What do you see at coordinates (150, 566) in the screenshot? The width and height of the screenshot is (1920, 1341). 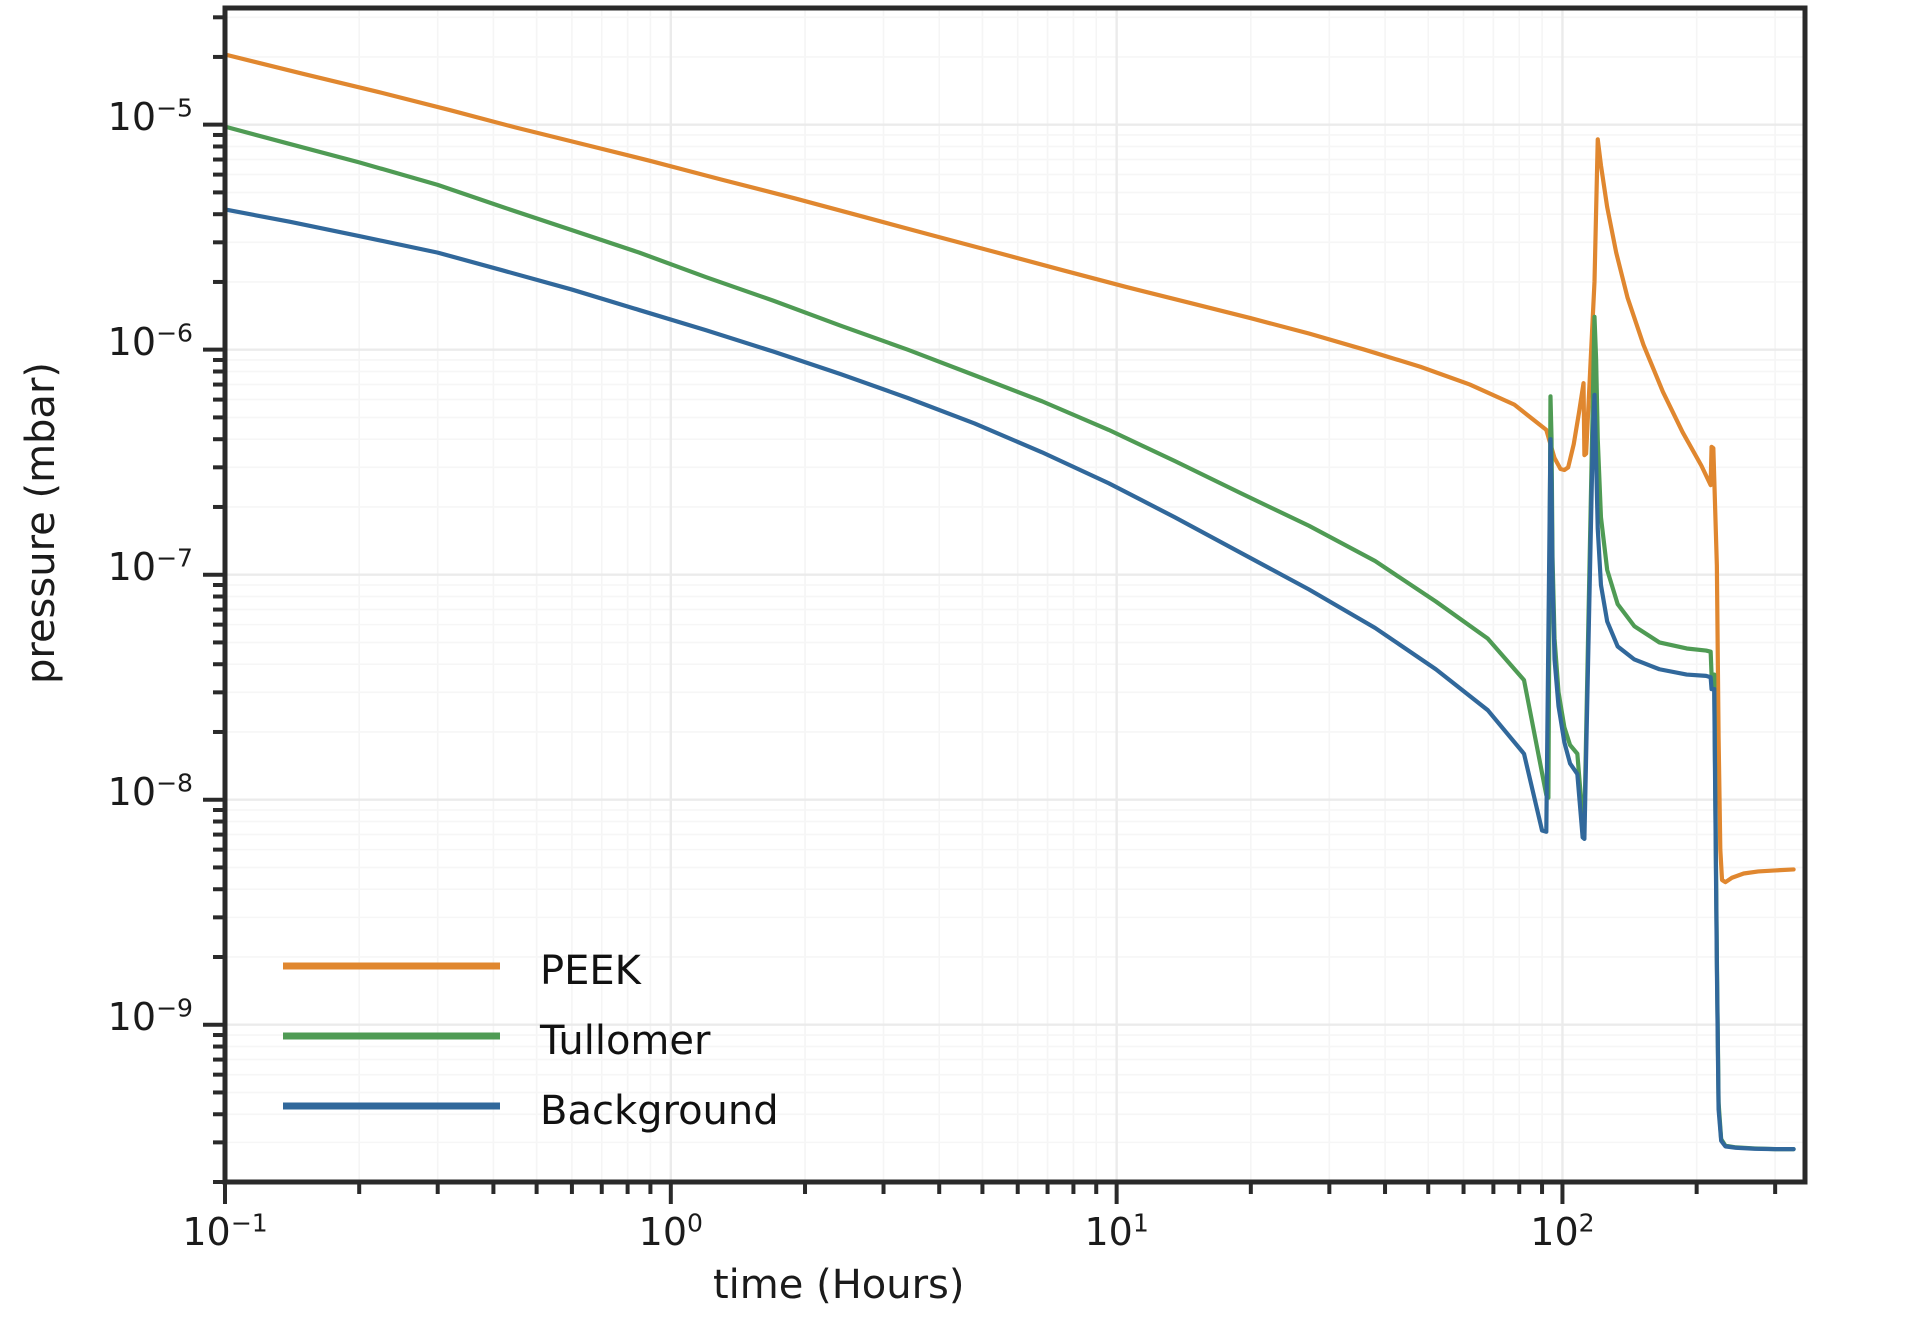 I see `y-tick-label-1e-7: 10⁻⁷` at bounding box center [150, 566].